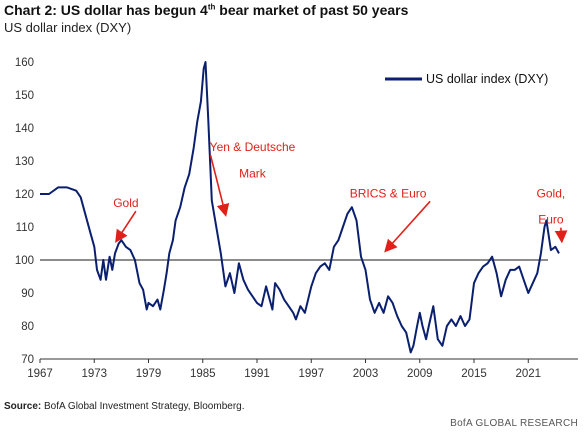  I want to click on y-tick-label-150: 150, so click(24, 96).